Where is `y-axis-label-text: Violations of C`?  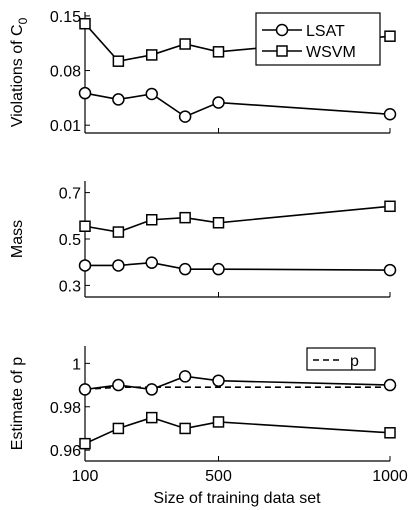
y-axis-label-text: Violations of C is located at coordinates (17, 75).